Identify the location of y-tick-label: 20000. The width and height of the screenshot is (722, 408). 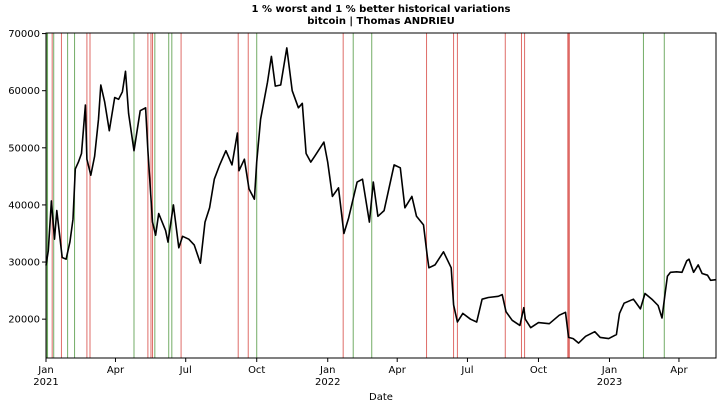
(24, 320).